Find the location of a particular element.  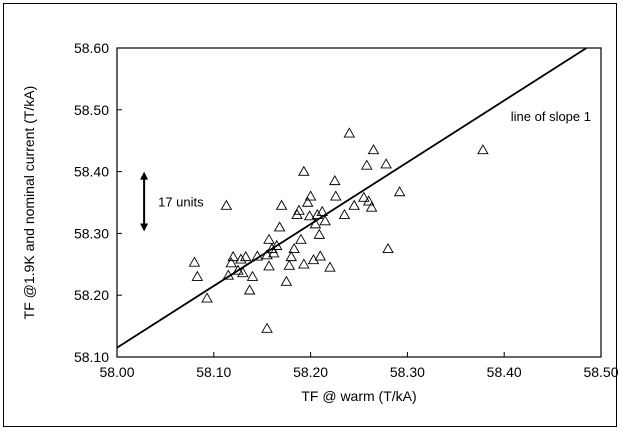

y-tick-label: 58.50 is located at coordinates (91, 110).